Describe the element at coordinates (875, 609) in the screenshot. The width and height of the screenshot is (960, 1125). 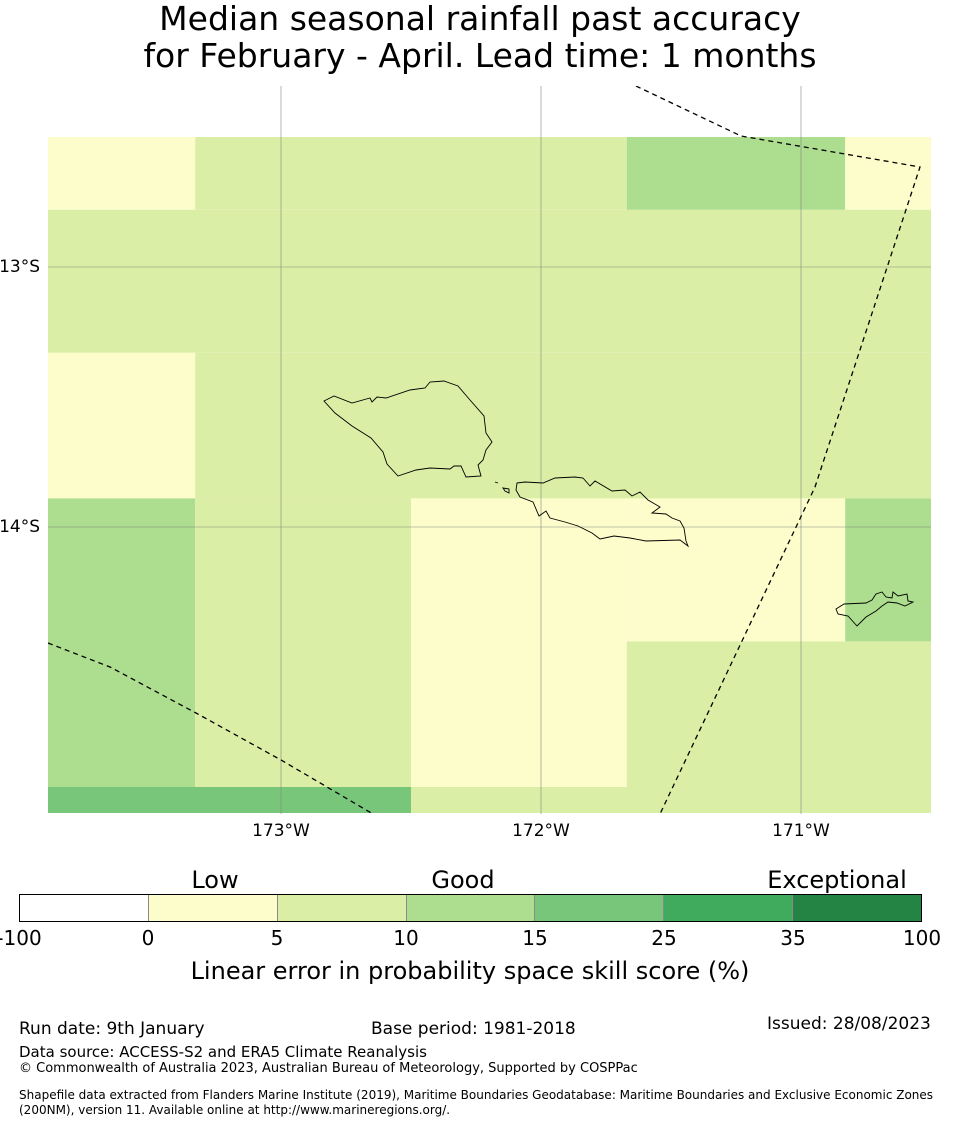
I see `tutuila-island-outline` at that location.